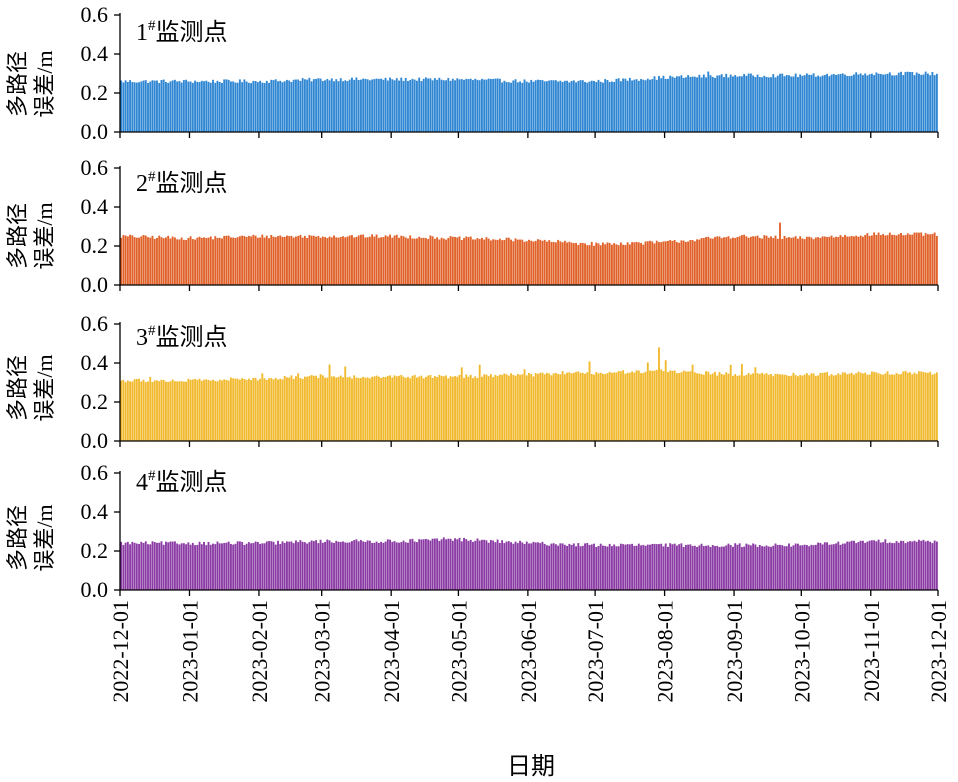 This screenshot has height=782, width=958. Describe the element at coordinates (434, 408) in the screenshot. I see `bar-s3-d140` at that location.